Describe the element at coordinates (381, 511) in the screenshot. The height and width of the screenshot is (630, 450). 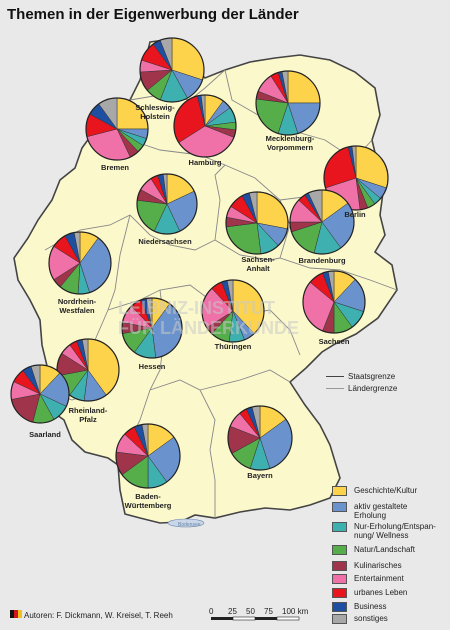
I see `legend-label-aktiv: aktiv gestaltete Erholung` at that location.